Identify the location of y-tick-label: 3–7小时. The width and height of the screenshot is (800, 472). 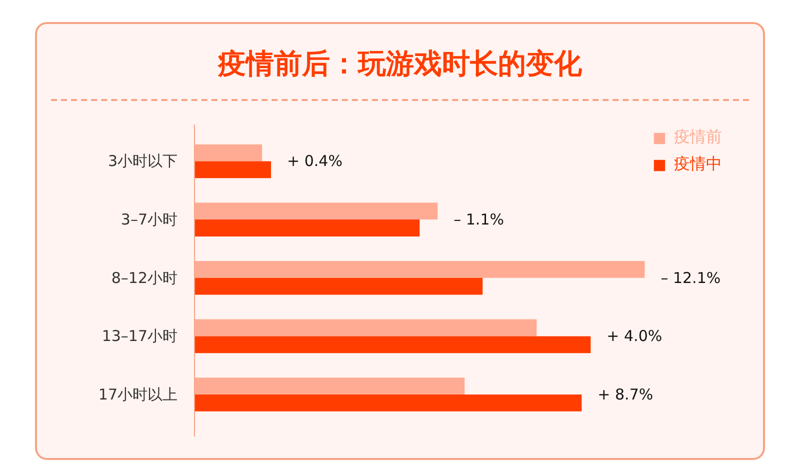
(149, 219).